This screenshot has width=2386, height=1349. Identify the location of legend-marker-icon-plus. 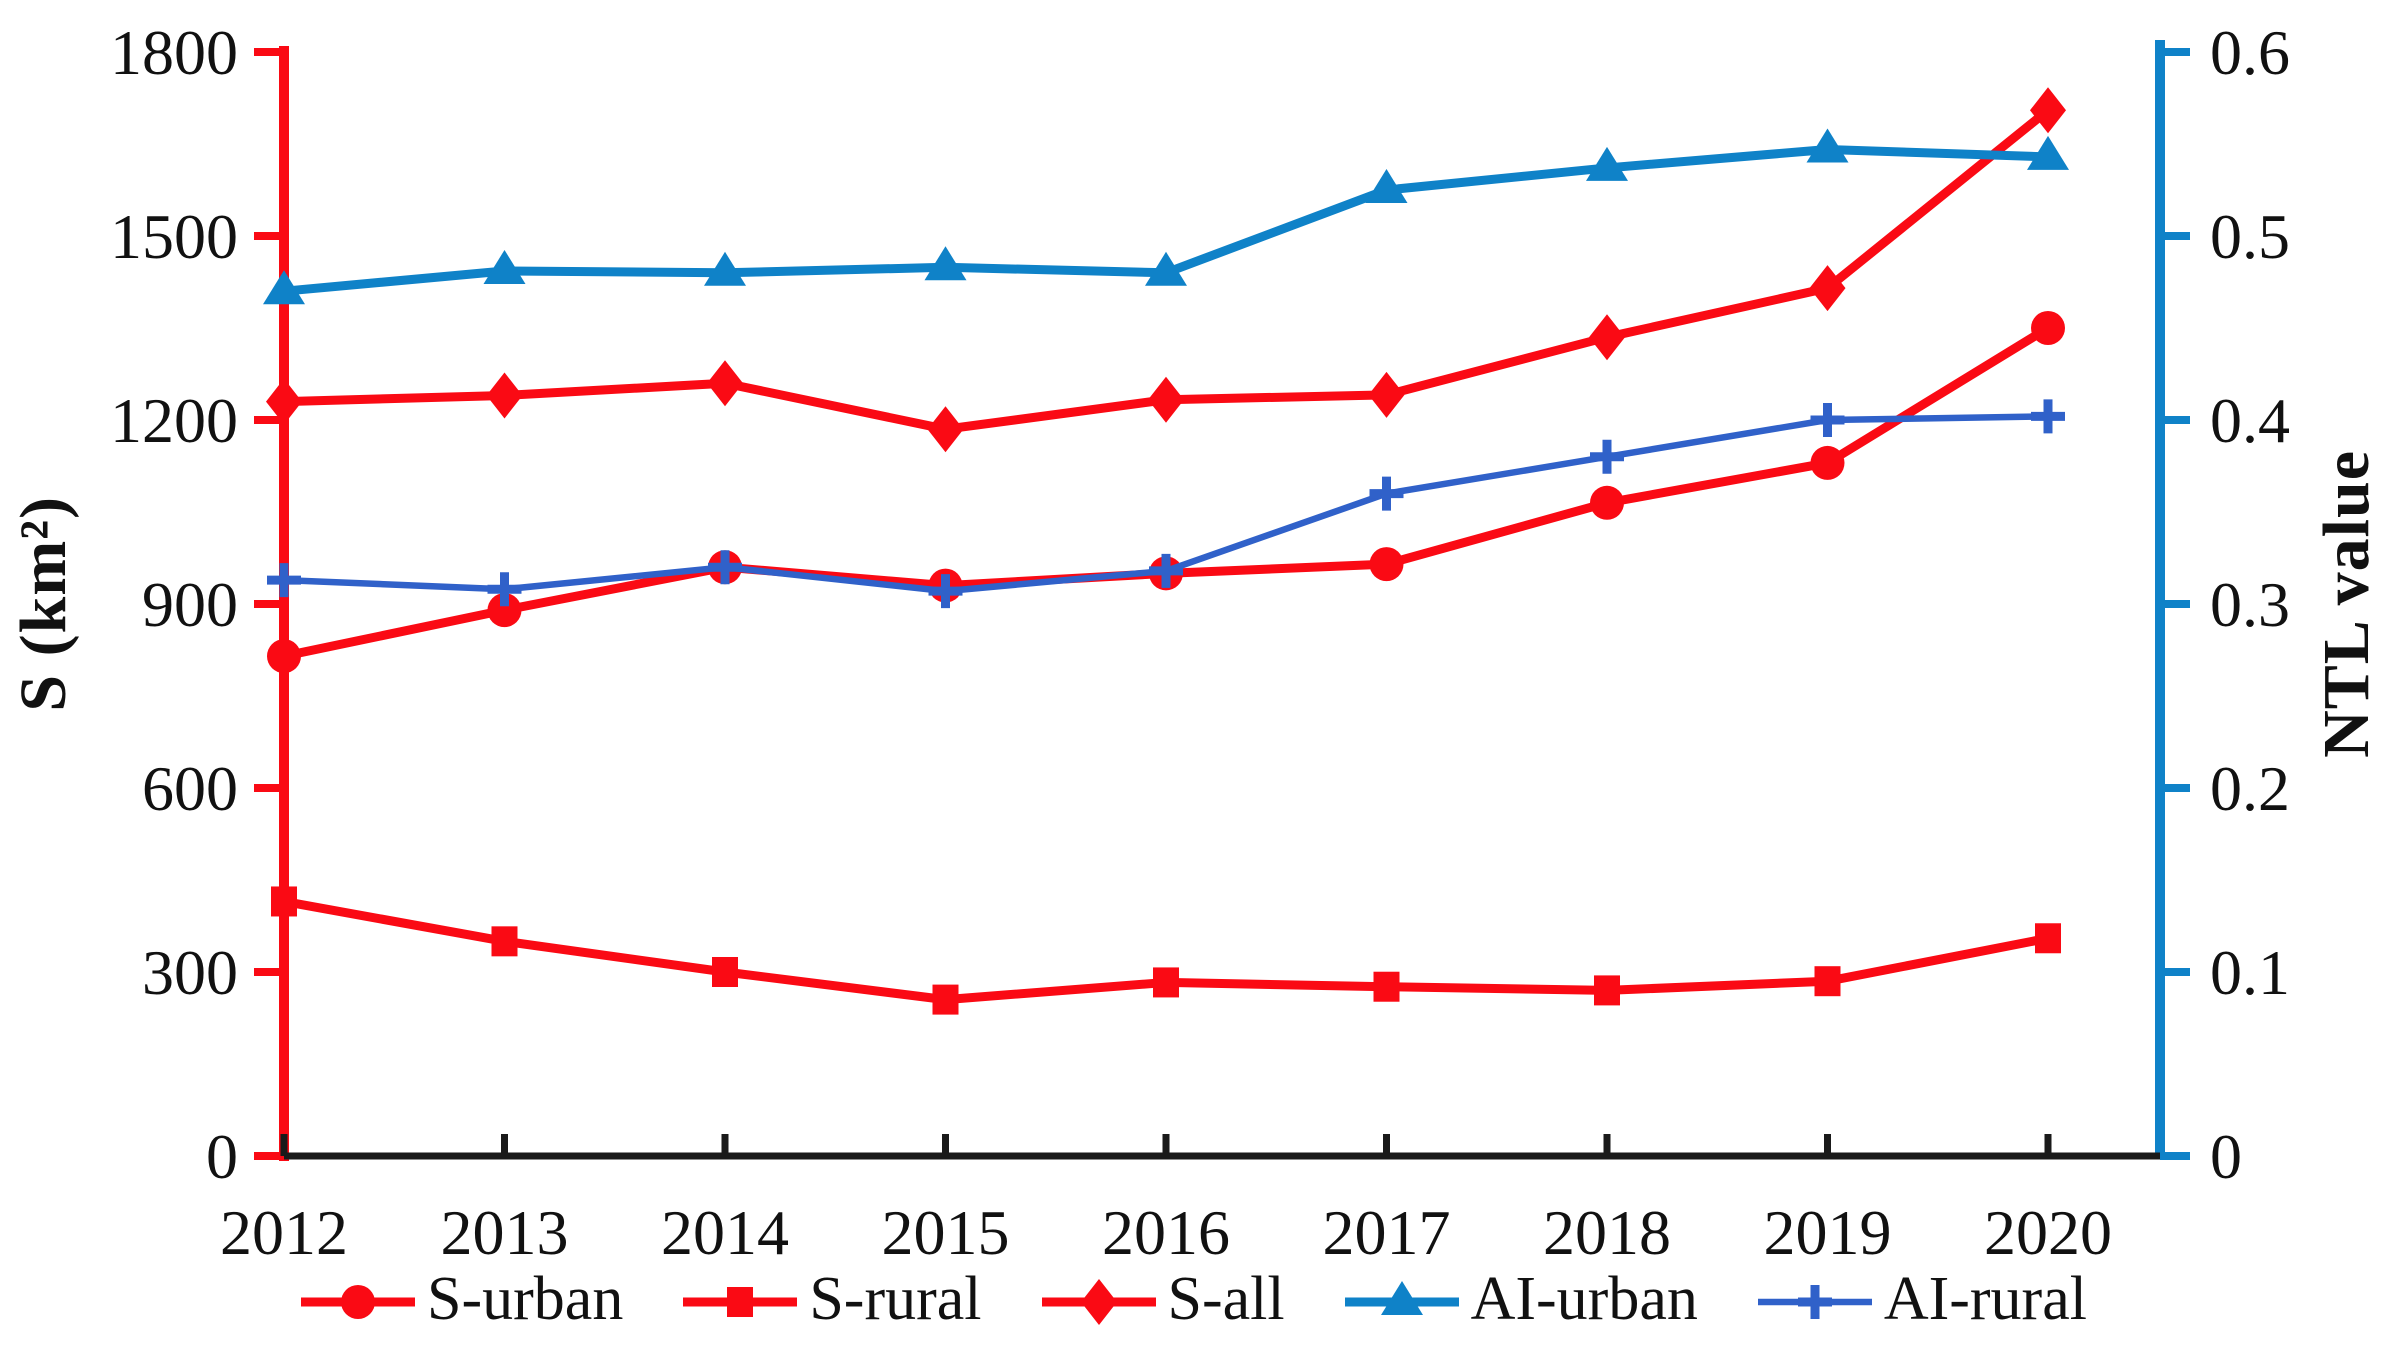
(1814, 1302).